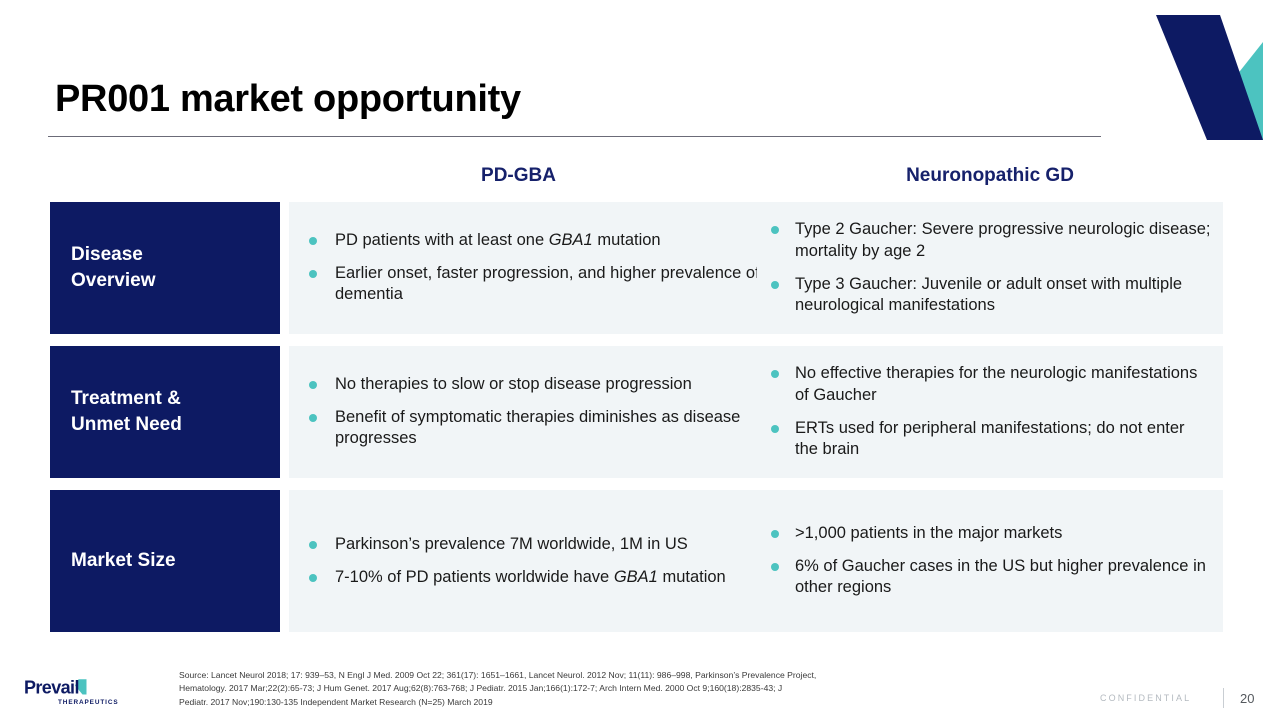  I want to click on footer-divider, so click(1223, 698).